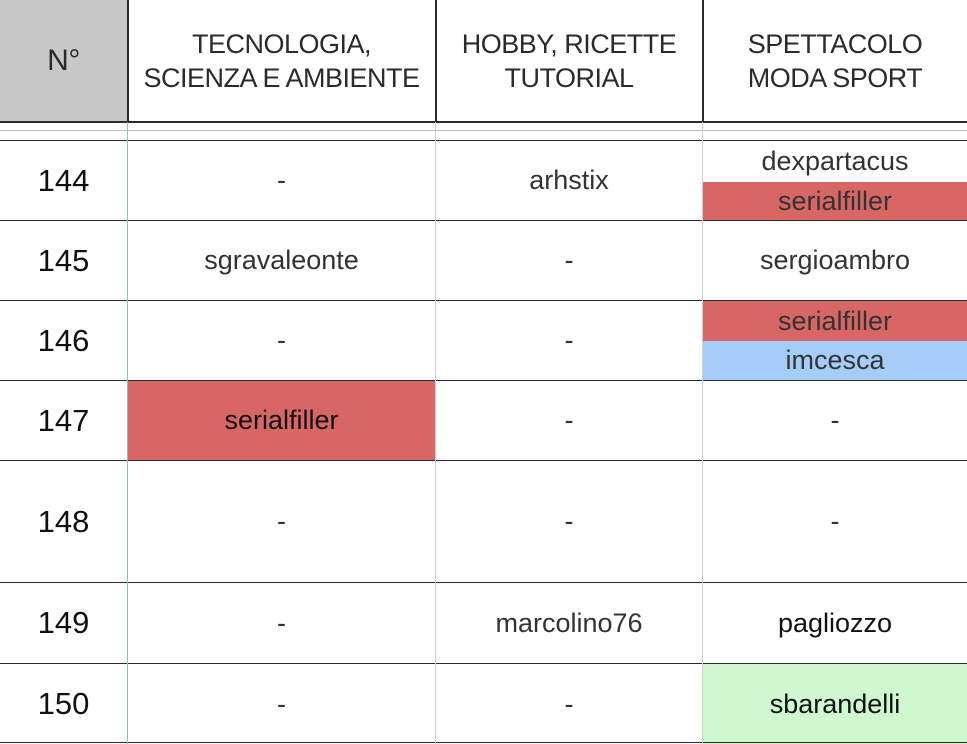  What do you see at coordinates (835, 78) in the screenshot?
I see `header-spettacolo-line2: MODA SPORT` at bounding box center [835, 78].